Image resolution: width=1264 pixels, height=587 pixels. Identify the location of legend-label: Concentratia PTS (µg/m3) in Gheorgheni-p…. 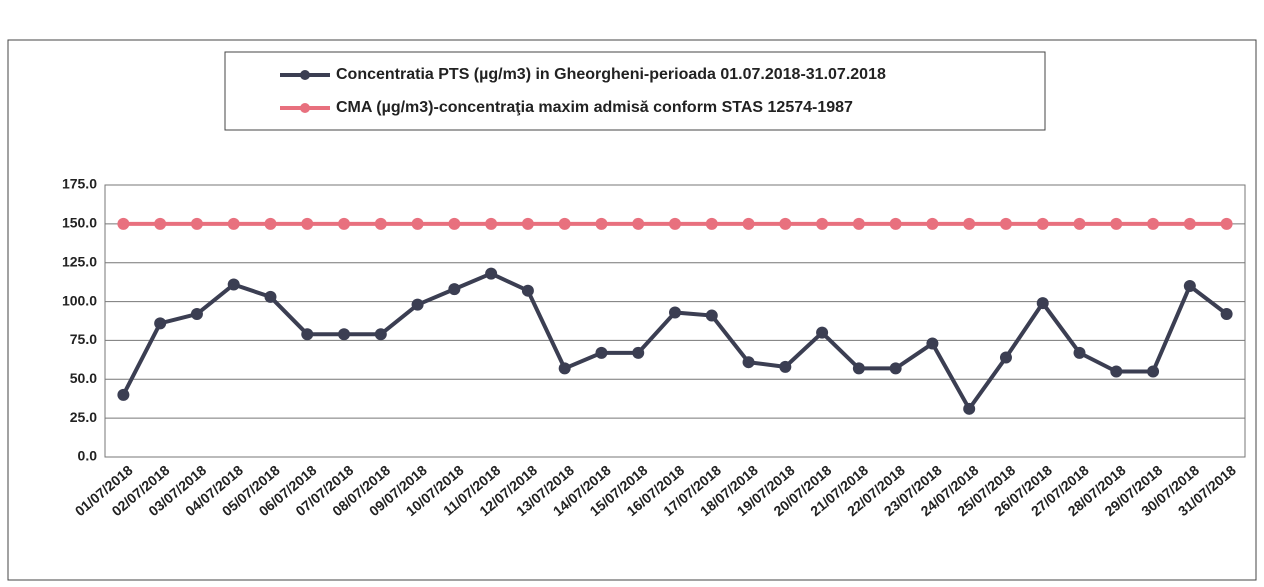
(611, 74).